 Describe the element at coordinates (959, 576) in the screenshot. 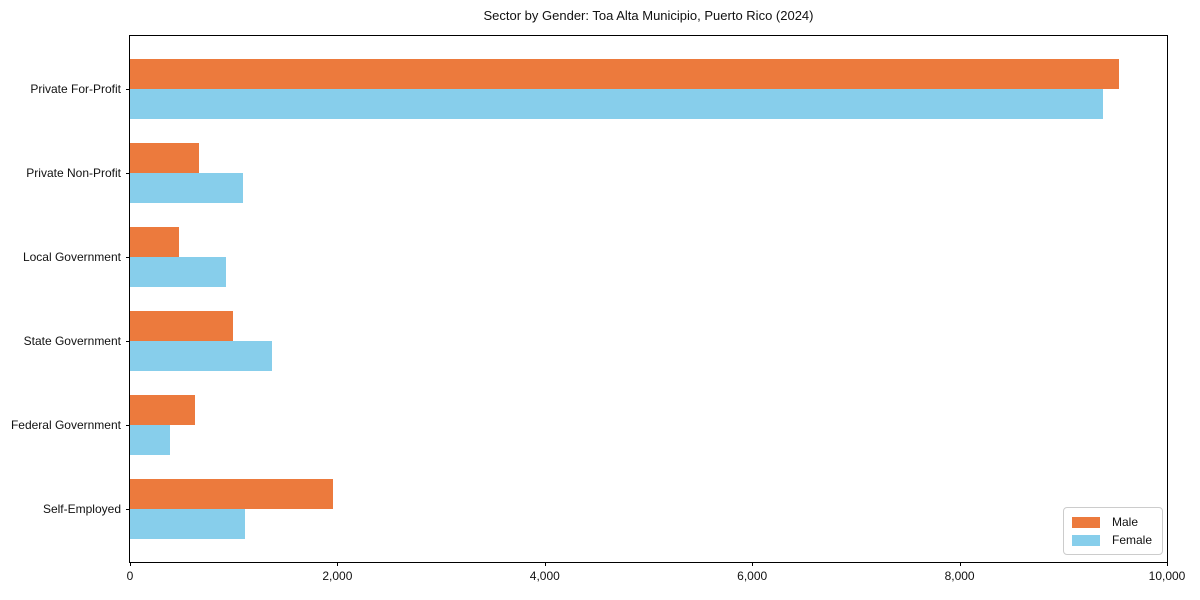

I see `x-tick-label-8-000: 8,000` at that location.